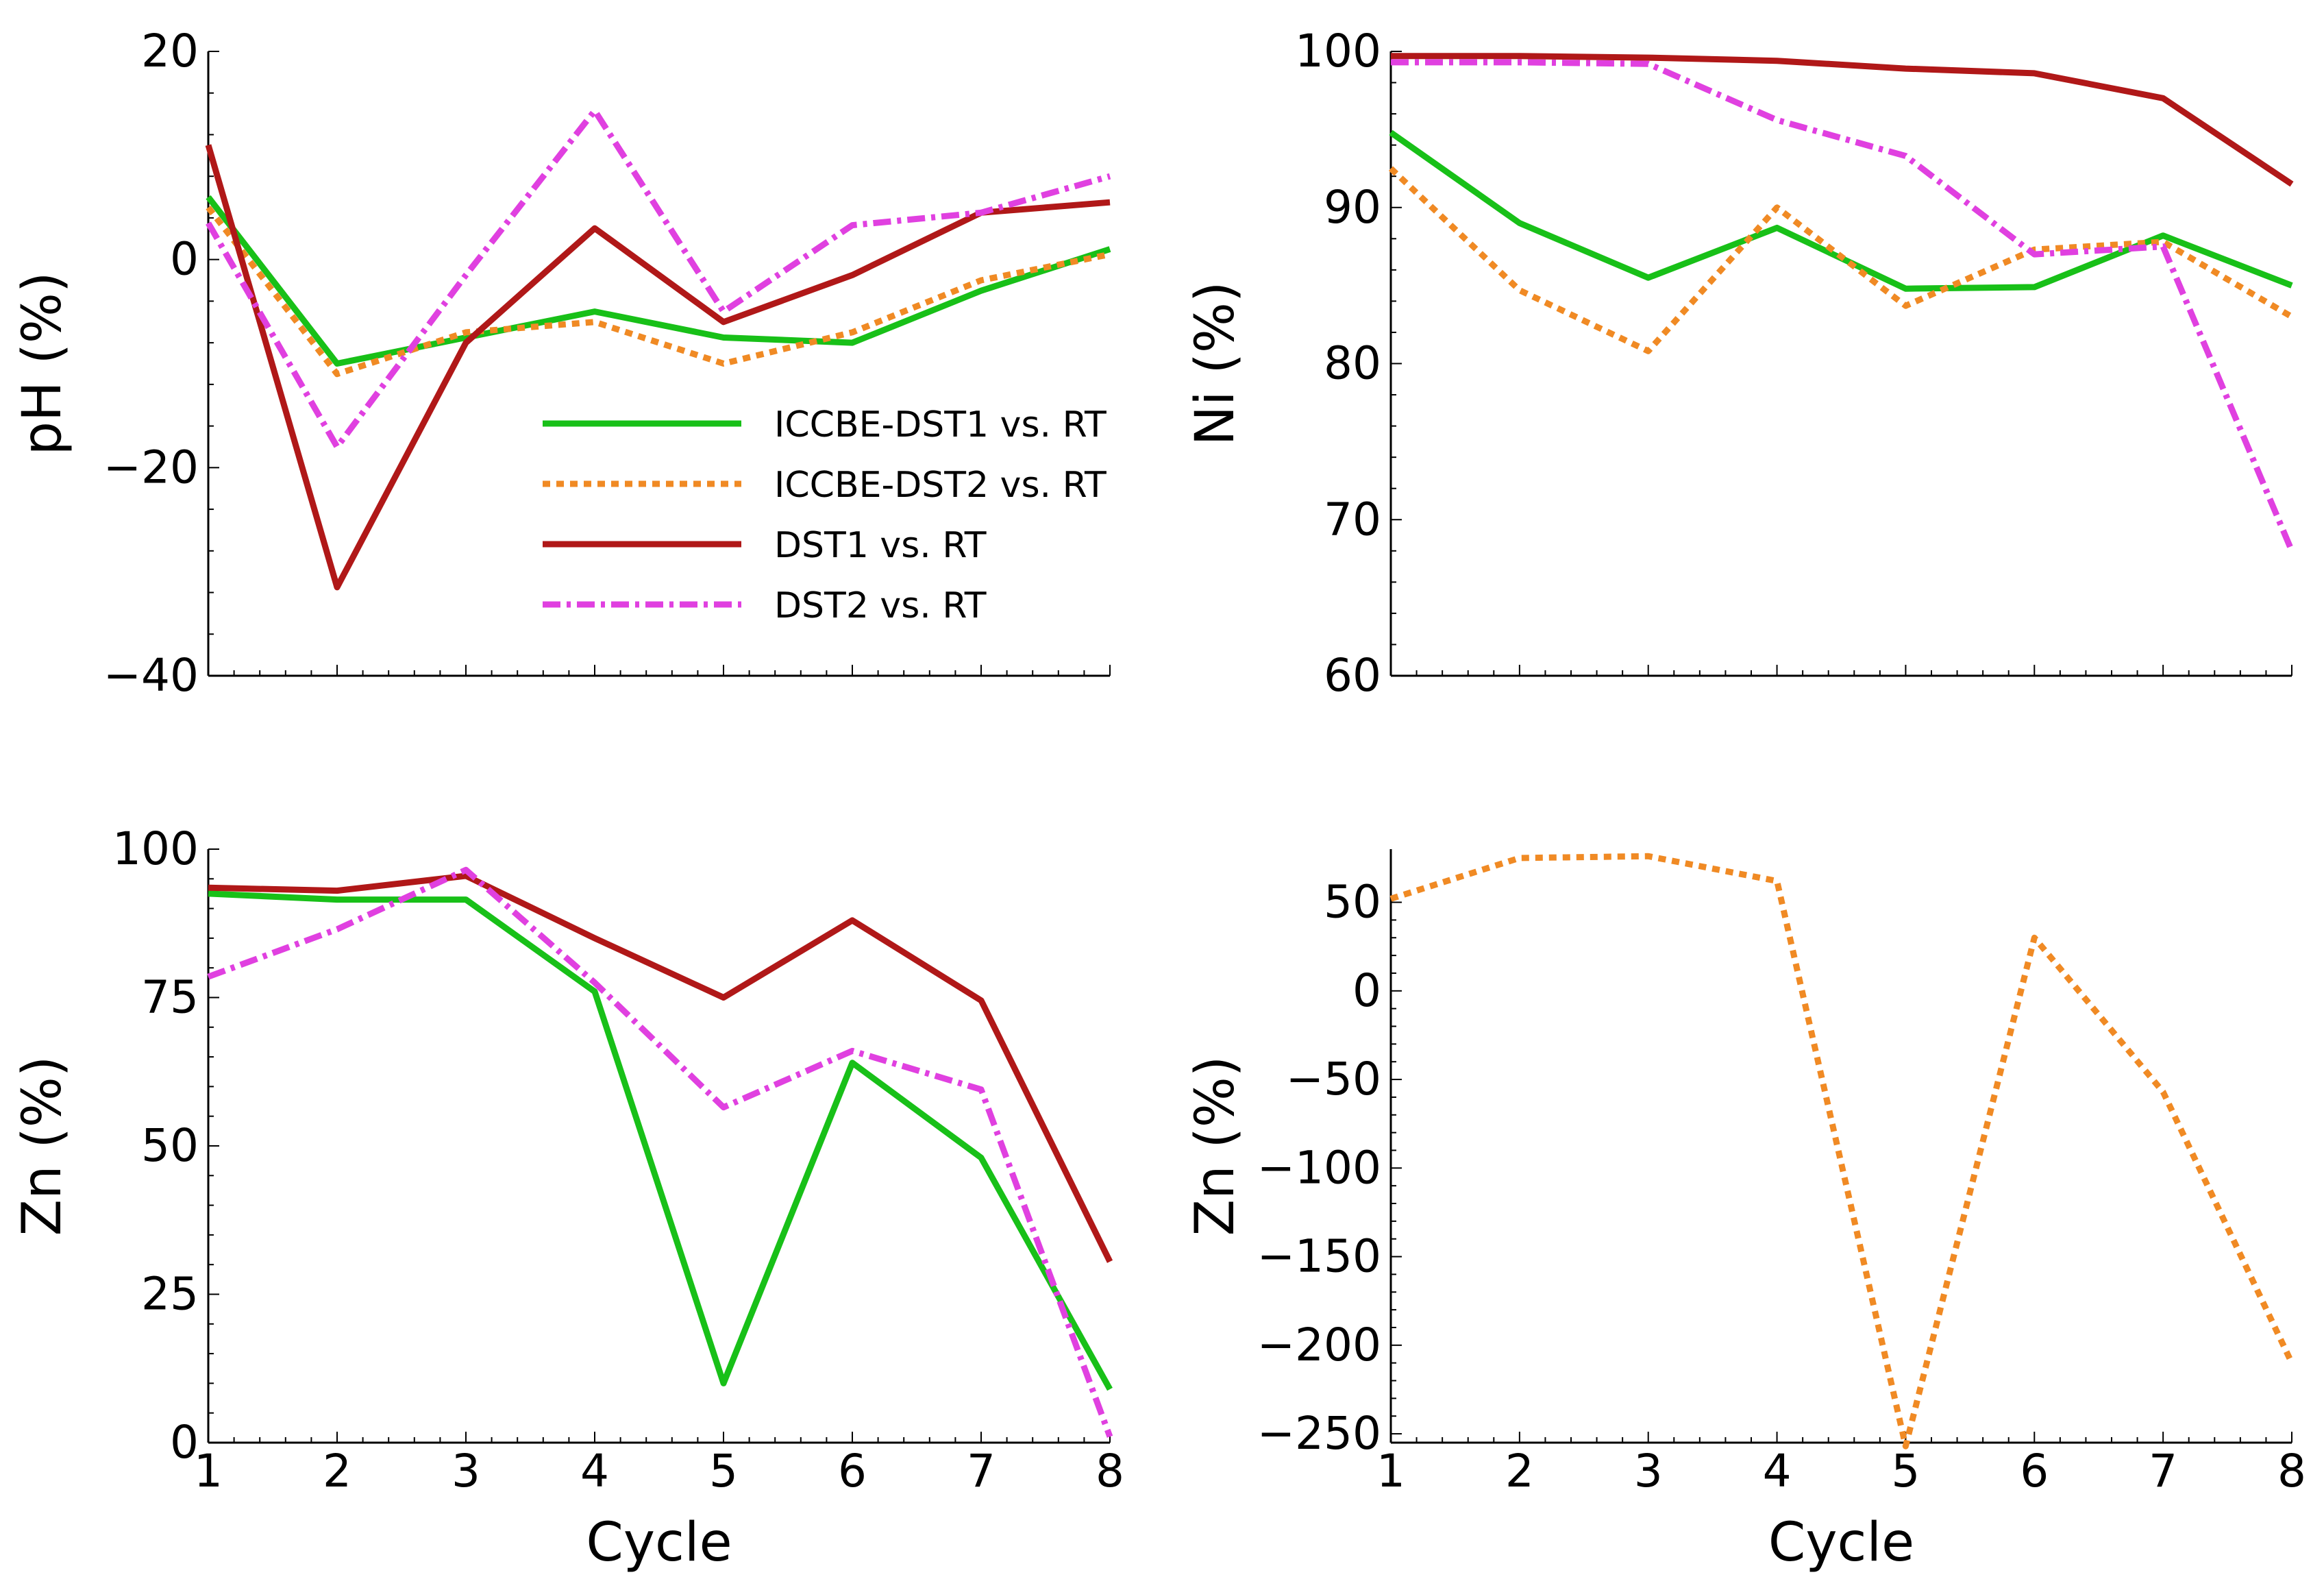 The width and height of the screenshot is (2324, 1590). Describe the element at coordinates (151, 467) in the screenshot. I see `y-tick-label: −20` at that location.